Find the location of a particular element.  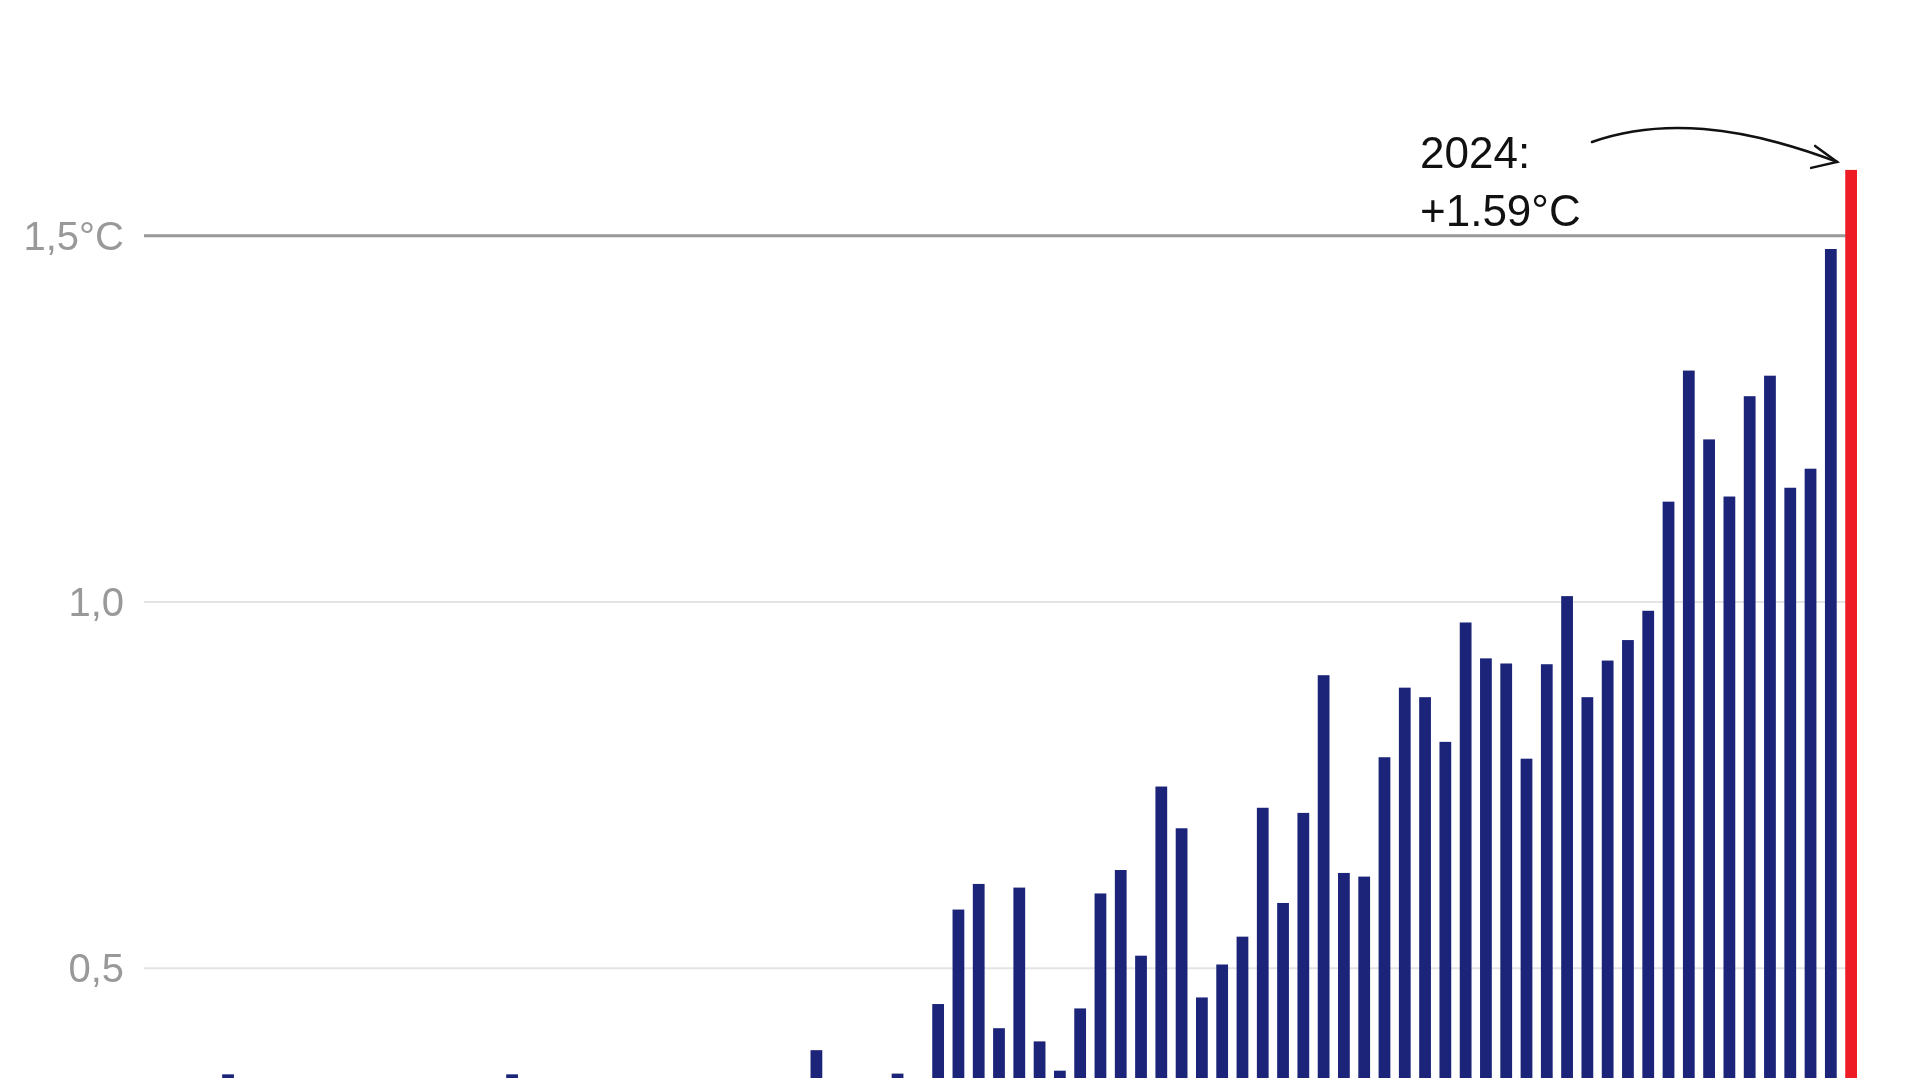

y-tick-label: 0,5 is located at coordinates (96, 968).